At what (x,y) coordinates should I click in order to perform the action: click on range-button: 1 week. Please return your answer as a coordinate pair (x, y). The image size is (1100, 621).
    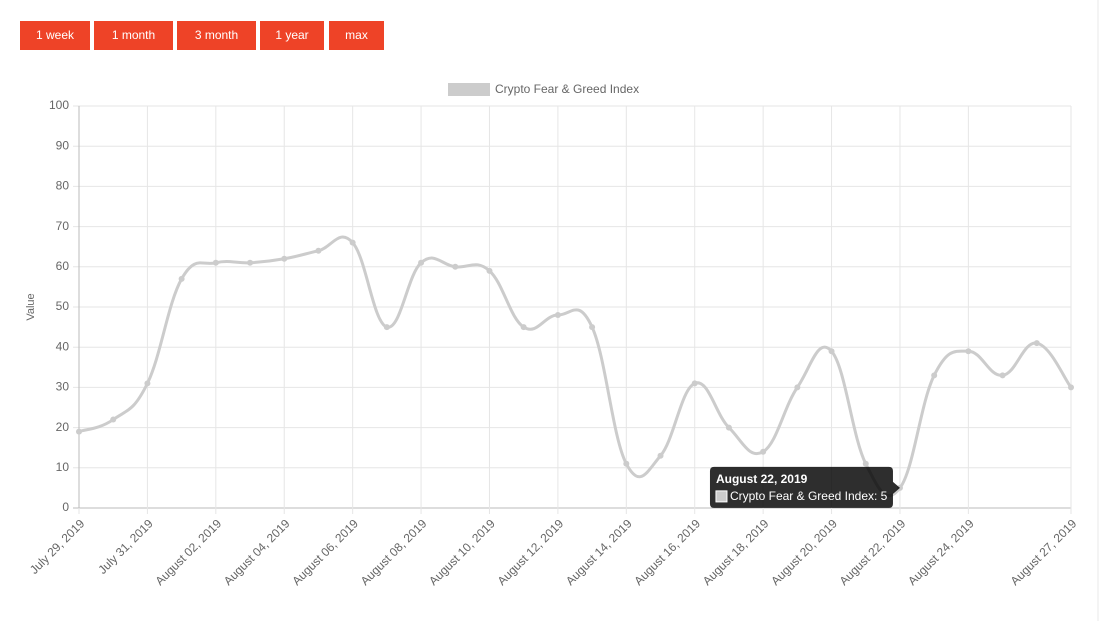
    Looking at the image, I should click on (55, 35).